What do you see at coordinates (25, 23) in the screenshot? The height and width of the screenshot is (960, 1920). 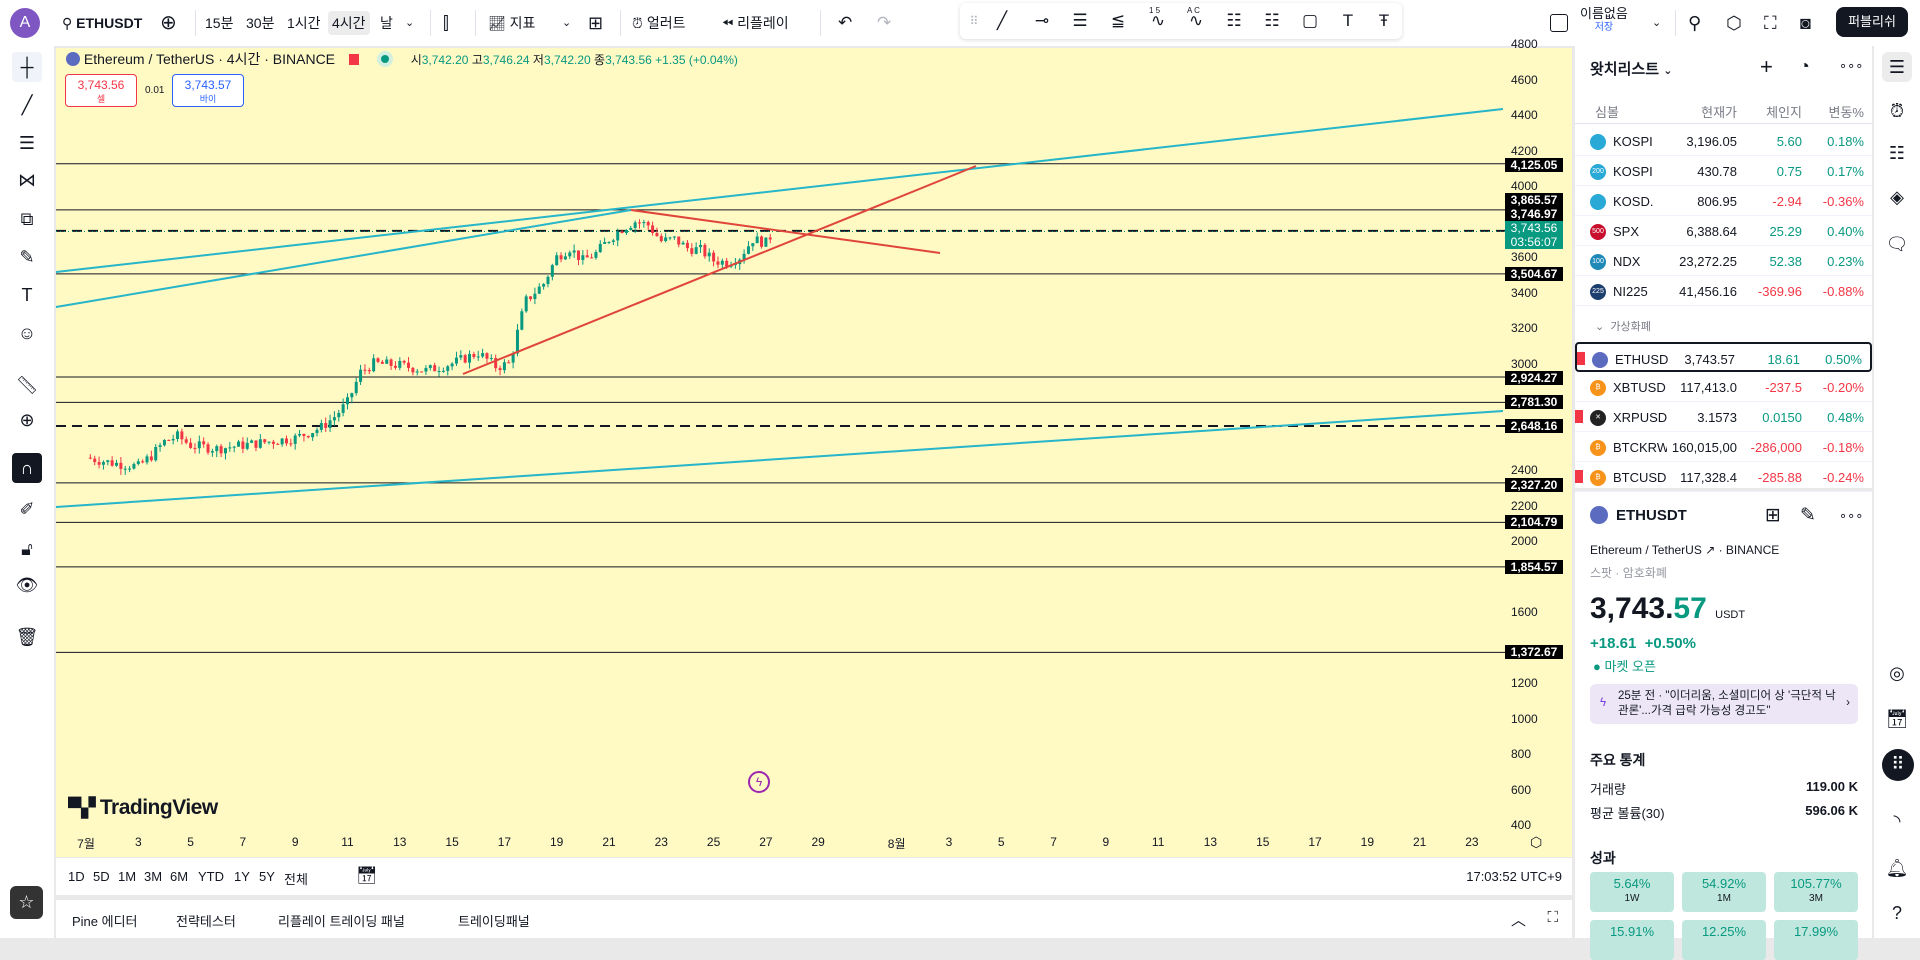 I see `avatar: A` at bounding box center [25, 23].